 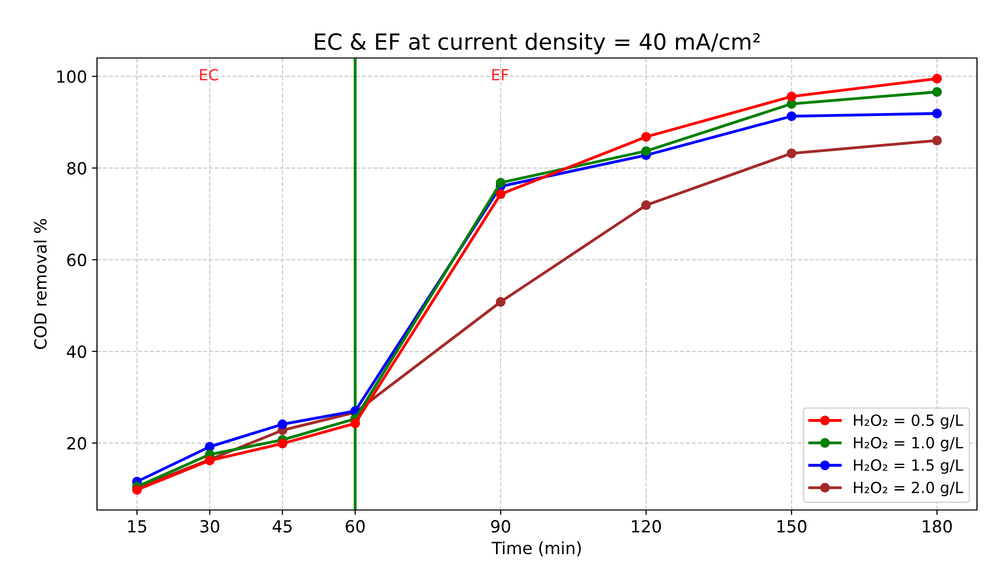 What do you see at coordinates (537, 43) in the screenshot?
I see `chart-title: EC & EF at current density = 40 mA/cm²` at bounding box center [537, 43].